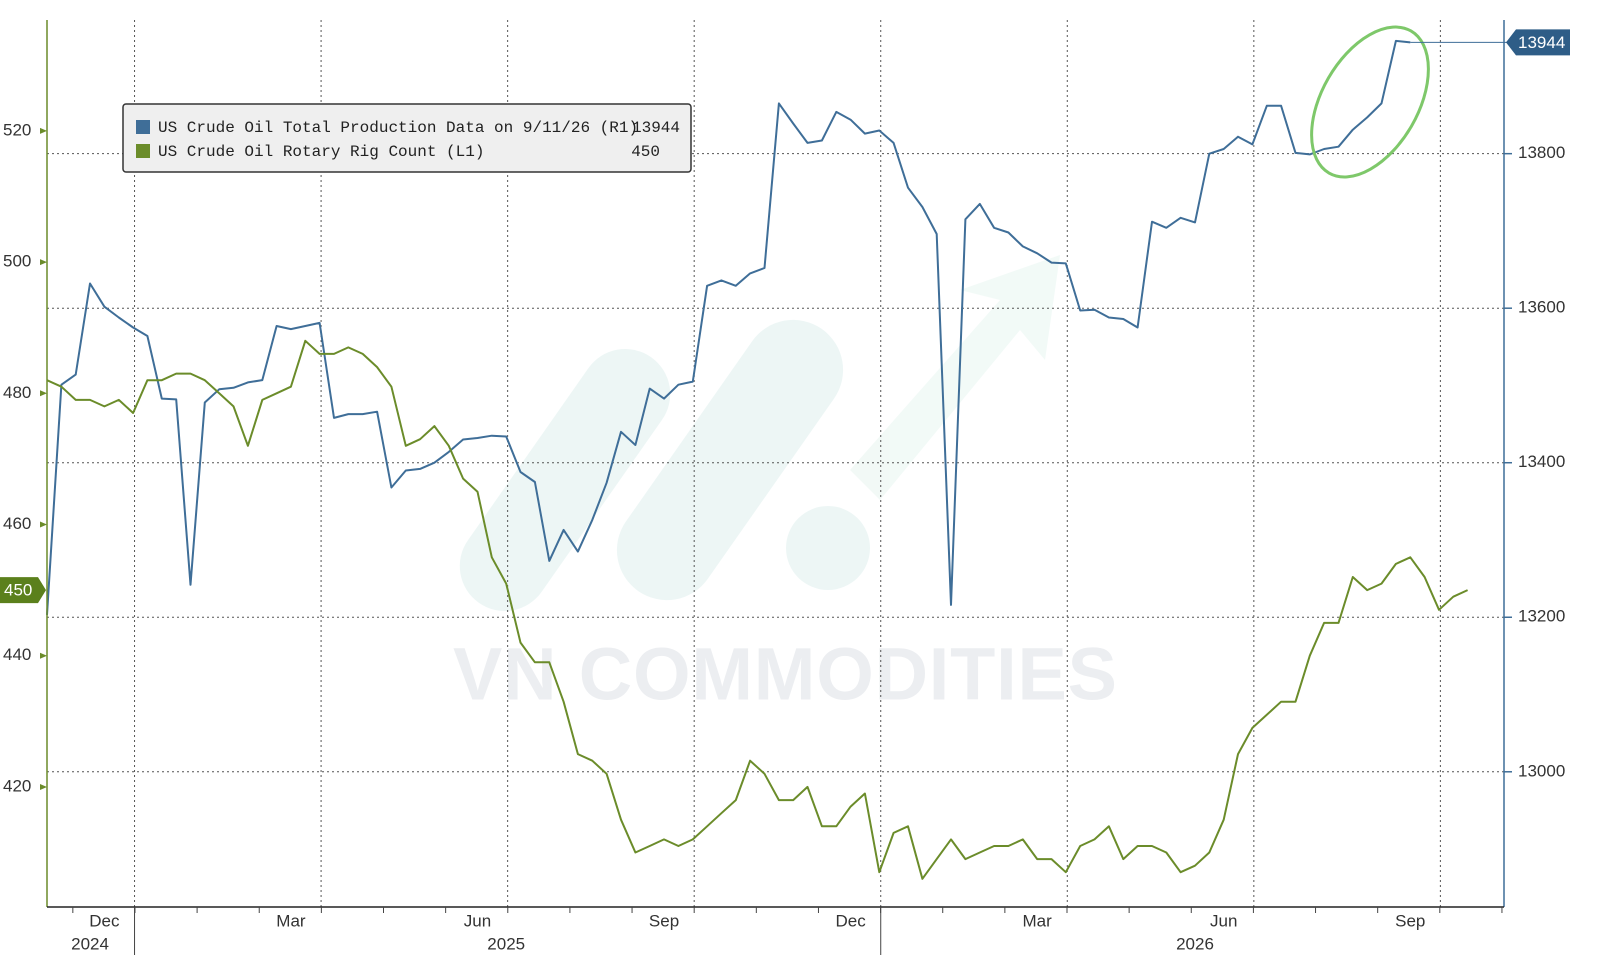  What do you see at coordinates (1370, 102) in the screenshot?
I see `highlight-ellipse` at bounding box center [1370, 102].